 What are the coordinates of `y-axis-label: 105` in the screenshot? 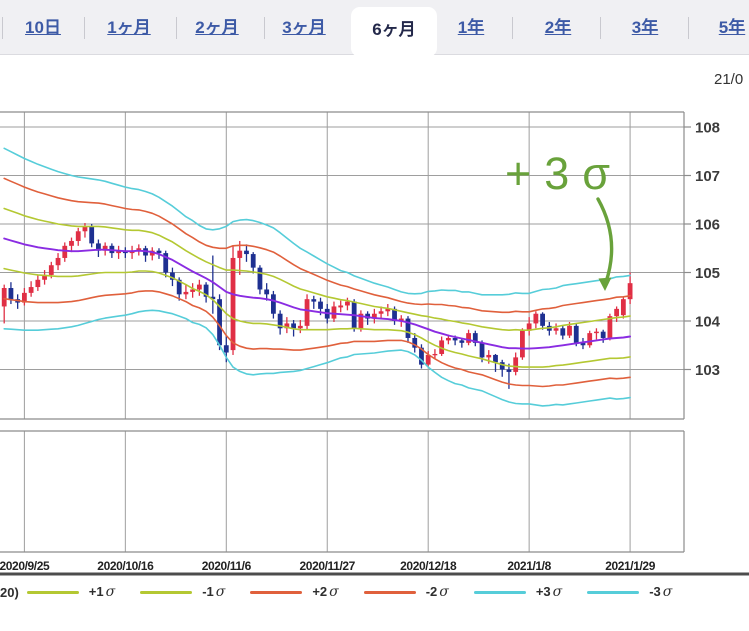 It's located at (707, 273).